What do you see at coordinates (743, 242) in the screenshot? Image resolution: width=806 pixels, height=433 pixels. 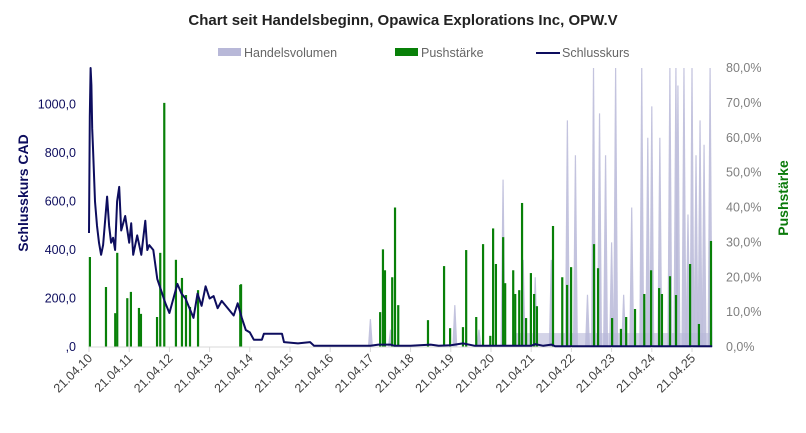 I see `right-tick-label: 30,0%` at bounding box center [743, 242].